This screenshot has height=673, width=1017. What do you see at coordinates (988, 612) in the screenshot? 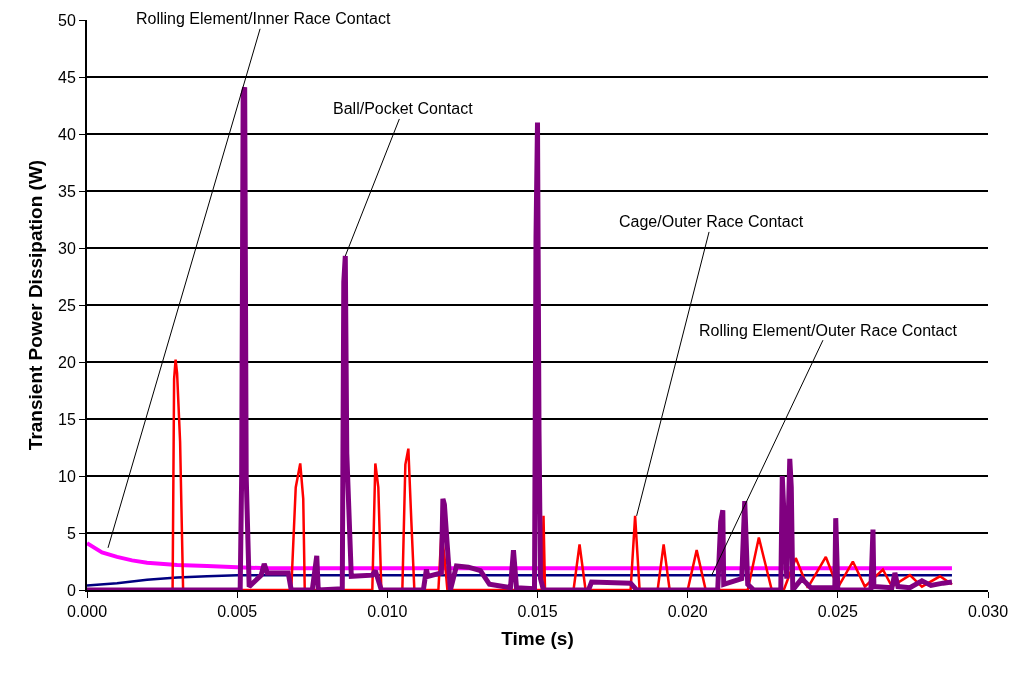
I see `x-tick-label: 0.030` at bounding box center [988, 612].